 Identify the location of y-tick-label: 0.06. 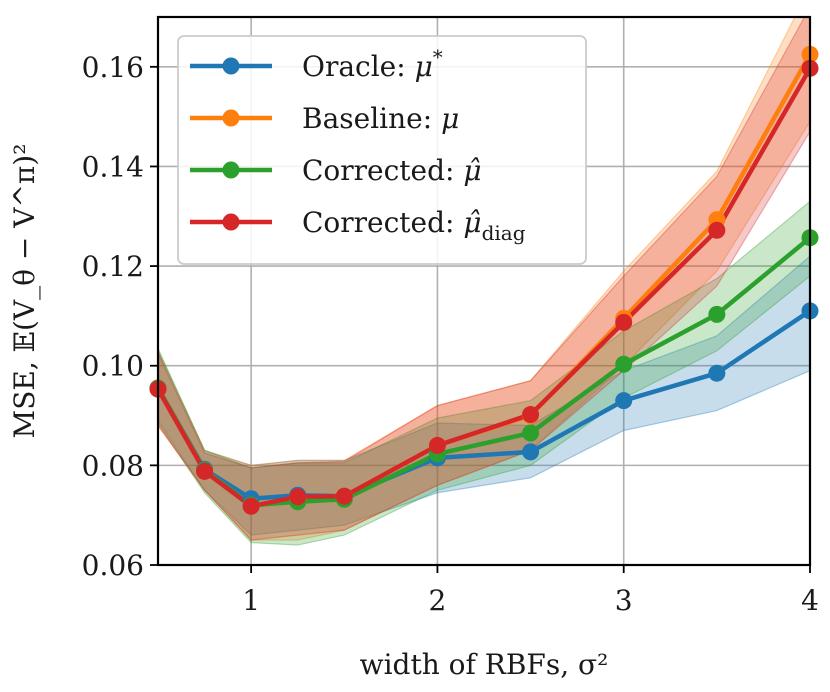
(113, 565).